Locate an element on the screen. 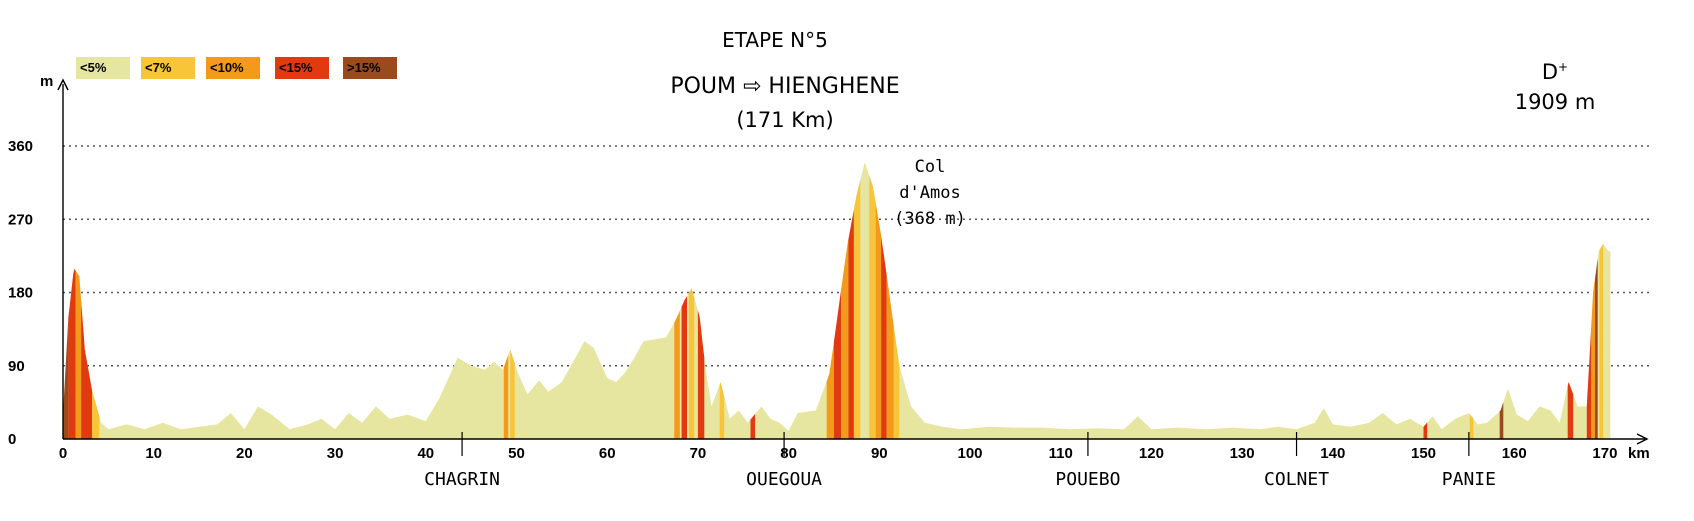 The image size is (1694, 521). y-tick-label: 360 is located at coordinates (20, 146).